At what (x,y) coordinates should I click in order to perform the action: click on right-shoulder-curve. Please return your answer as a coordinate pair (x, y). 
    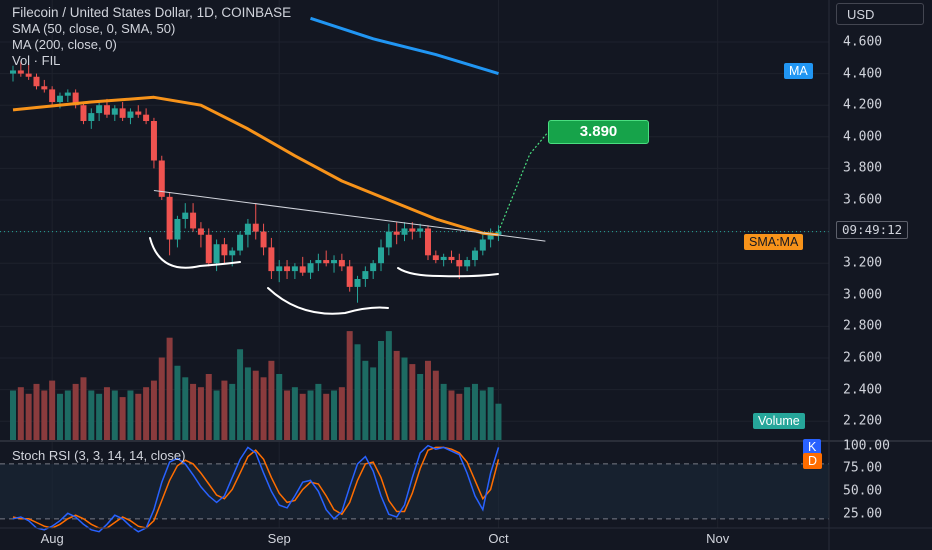
    Looking at the image, I should click on (448, 272).